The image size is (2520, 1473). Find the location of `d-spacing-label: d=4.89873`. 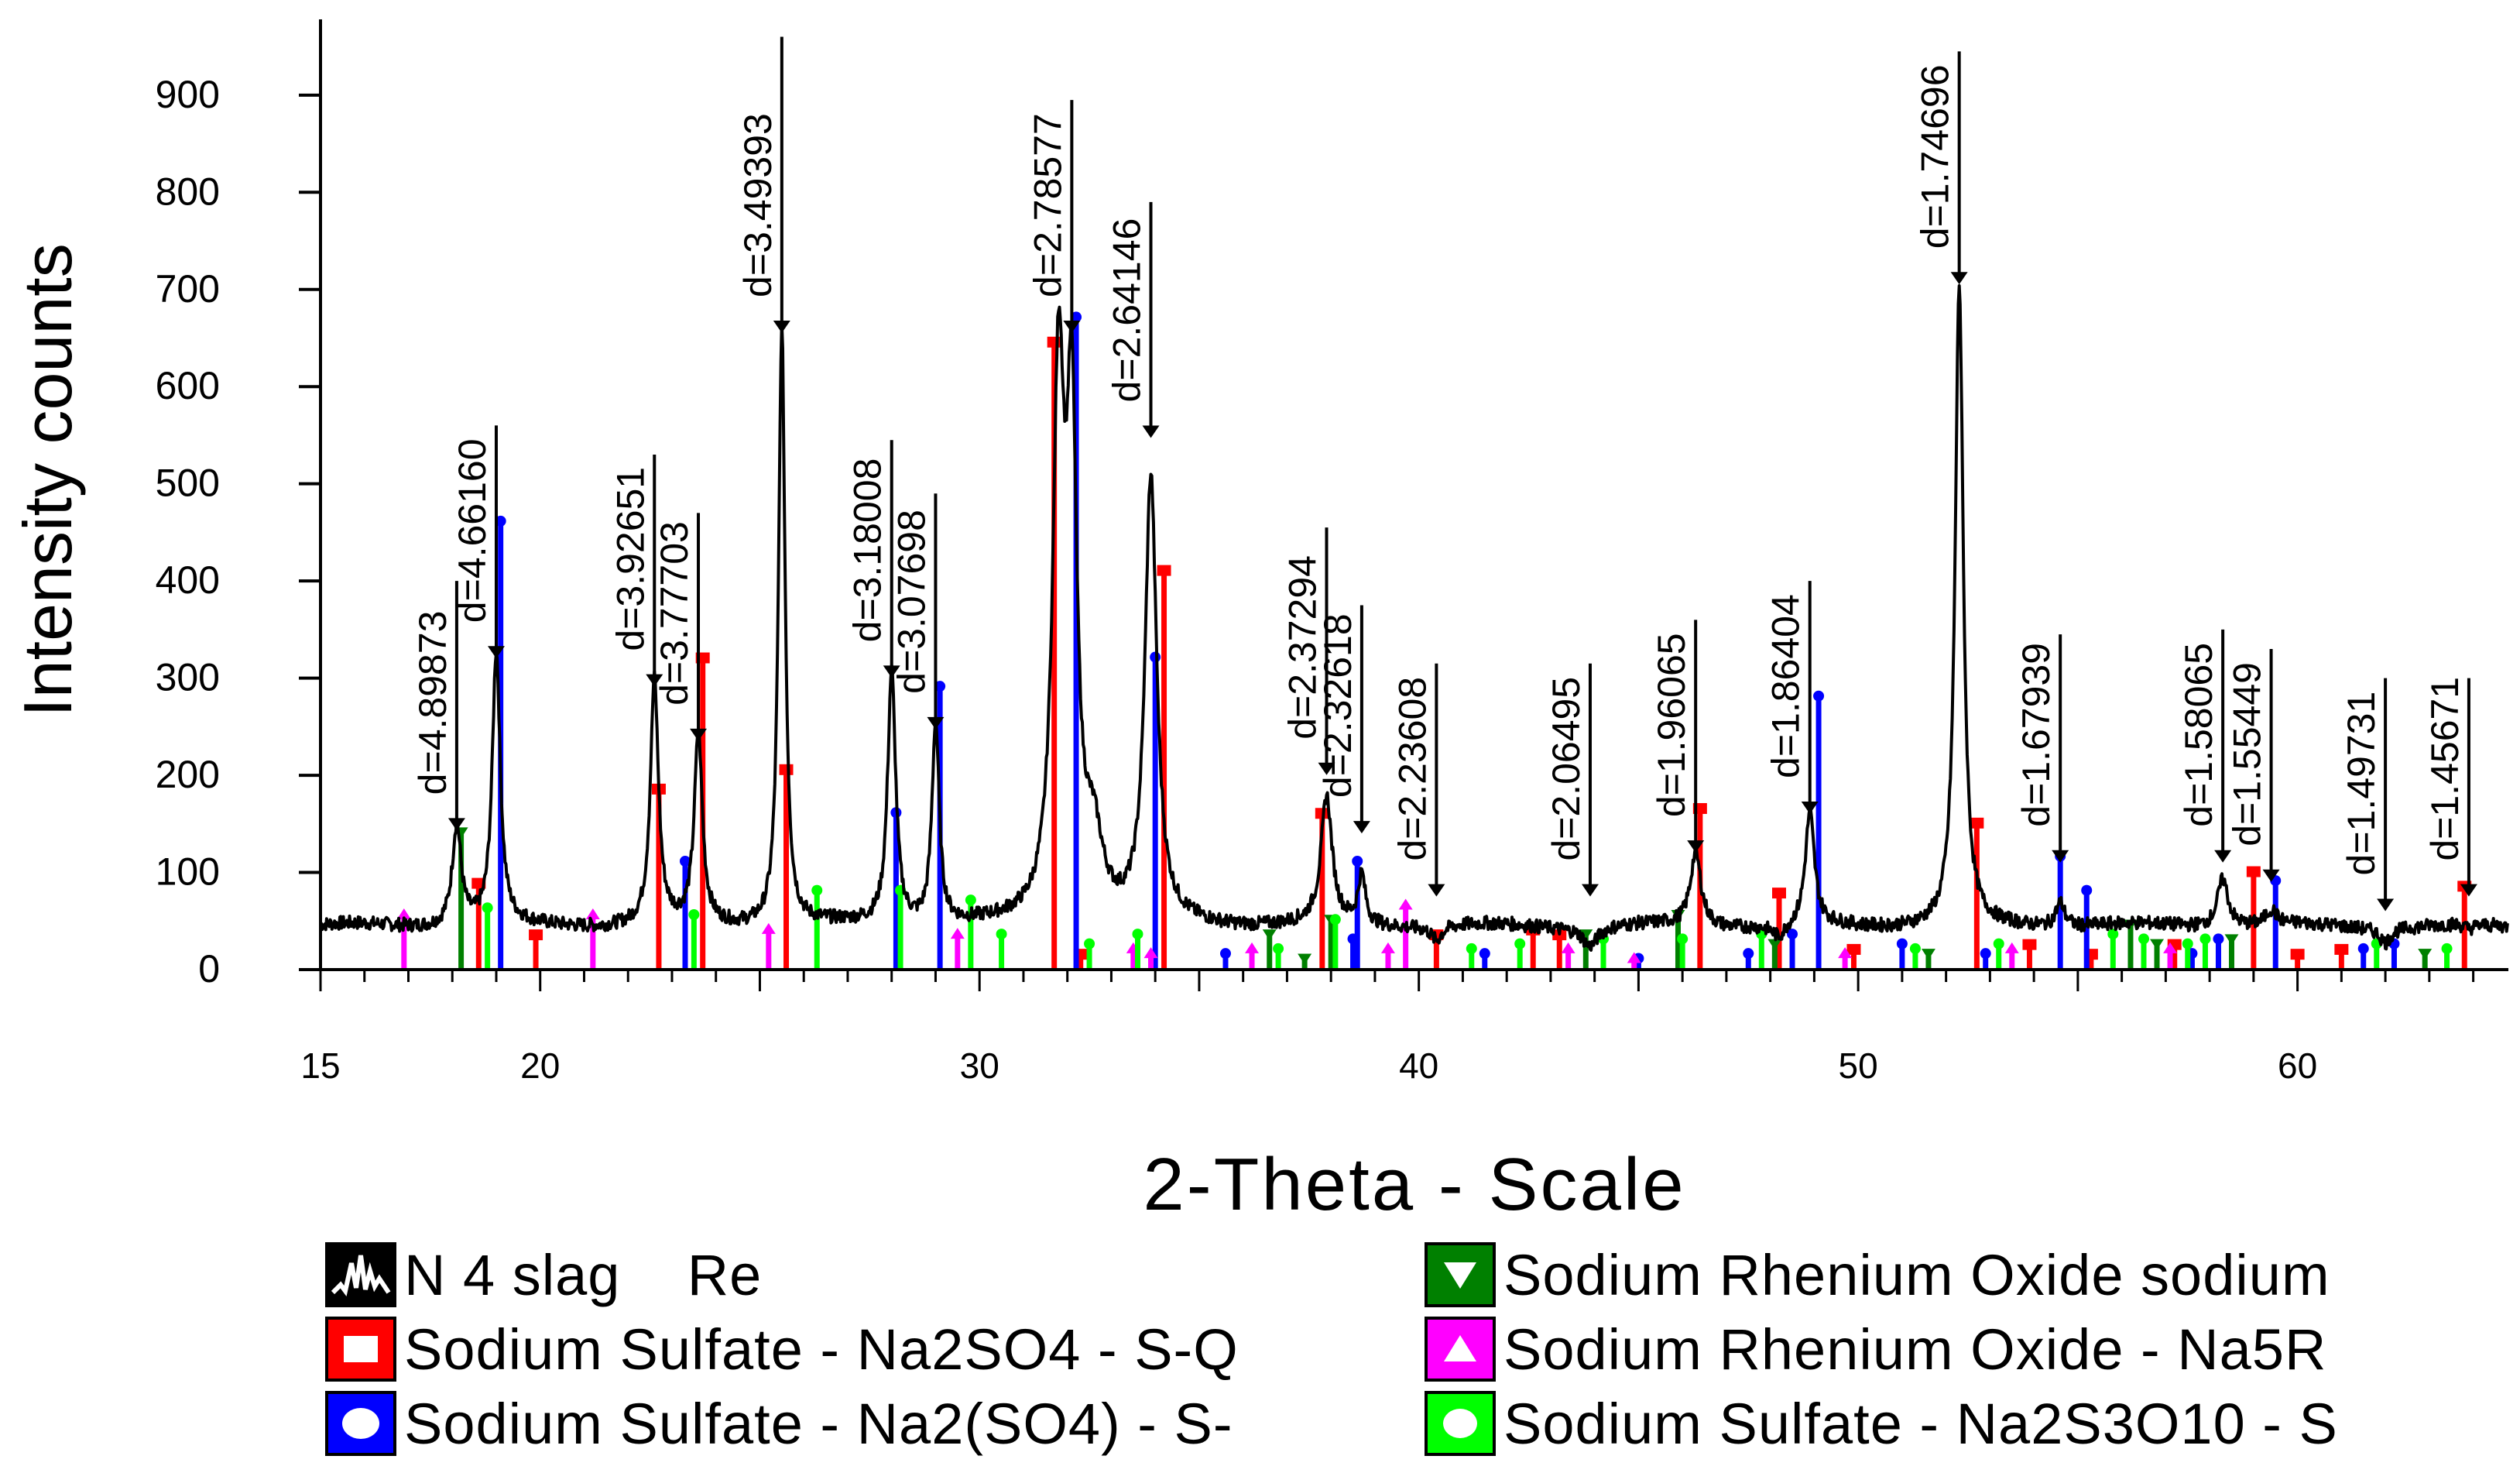

d-spacing-label: d=4.89873 is located at coordinates (432, 703).